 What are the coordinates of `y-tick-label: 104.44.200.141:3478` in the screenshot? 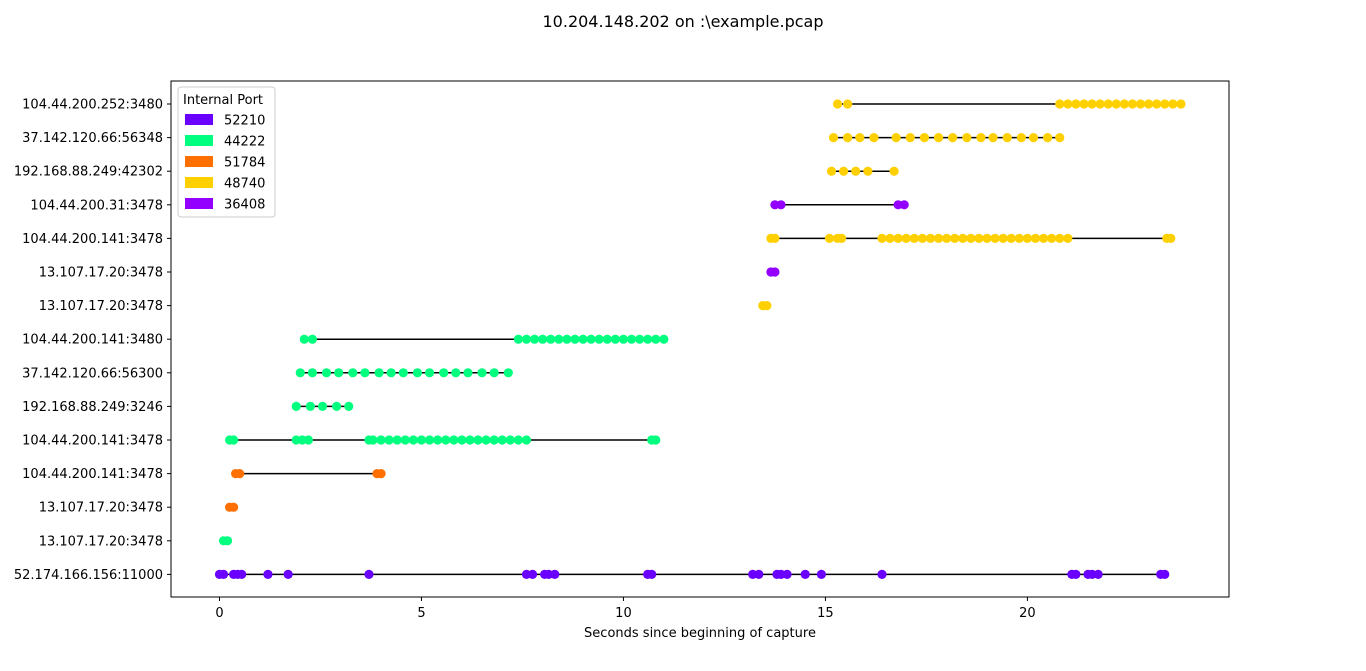 It's located at (92, 239).